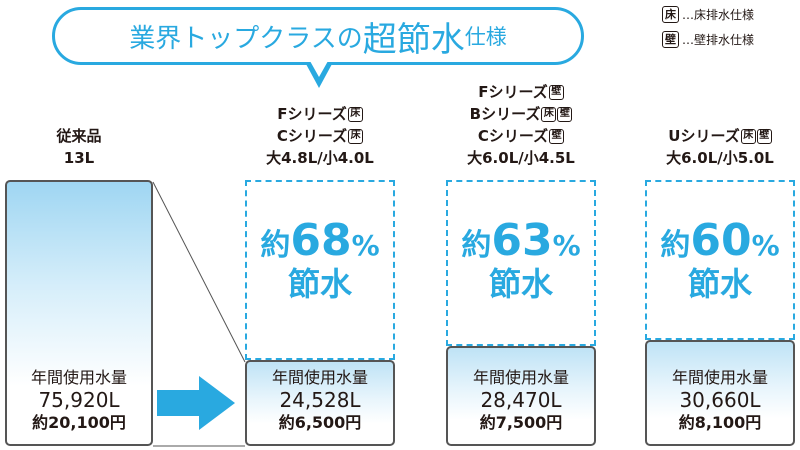  I want to click on headline-banner: 業界トップクラスの 超節水 仕様, so click(318, 36).